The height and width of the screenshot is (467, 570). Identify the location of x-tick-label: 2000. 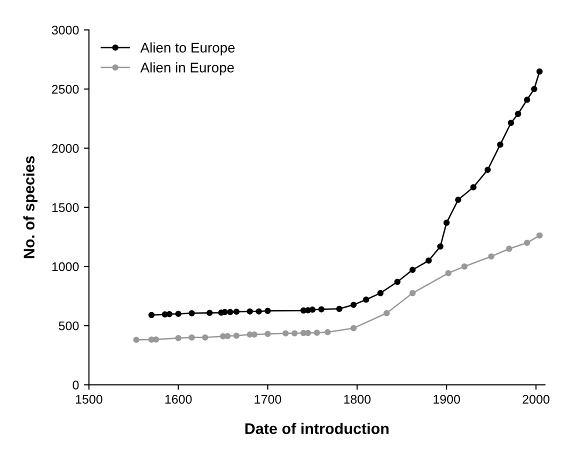
(536, 399).